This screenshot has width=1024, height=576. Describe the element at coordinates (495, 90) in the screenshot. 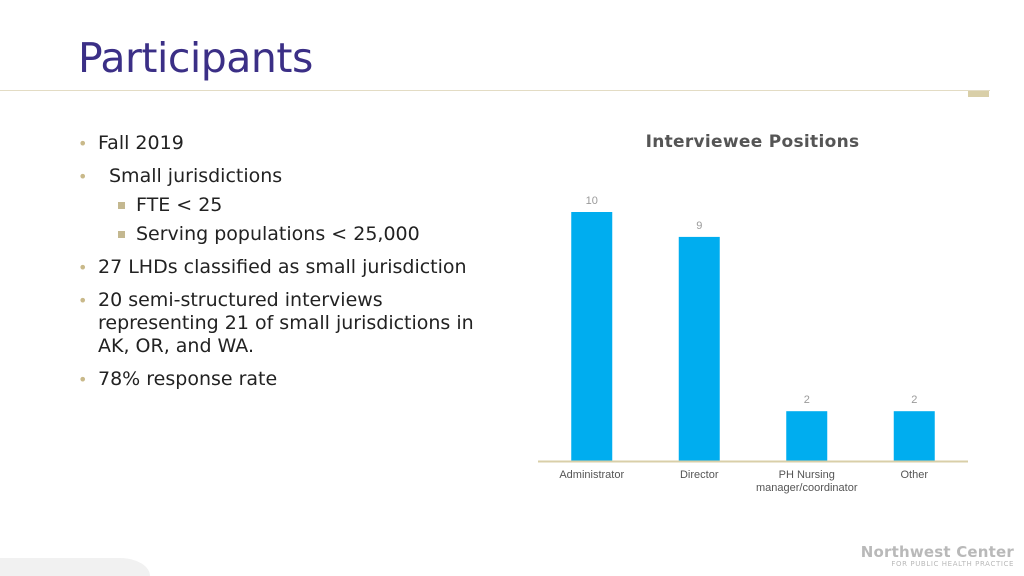

I see `title-divider` at that location.